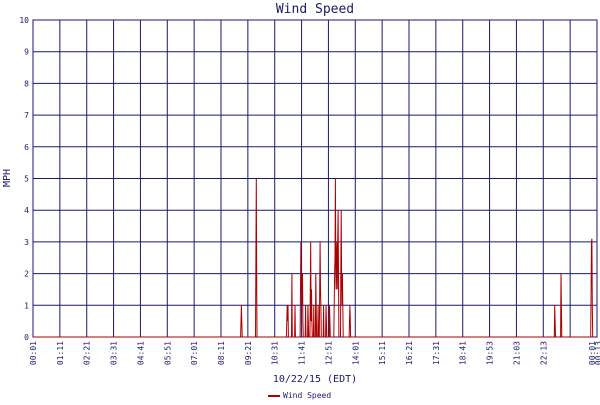  Describe the element at coordinates (26, 147) in the screenshot. I see `y-tick-label: 6` at that location.